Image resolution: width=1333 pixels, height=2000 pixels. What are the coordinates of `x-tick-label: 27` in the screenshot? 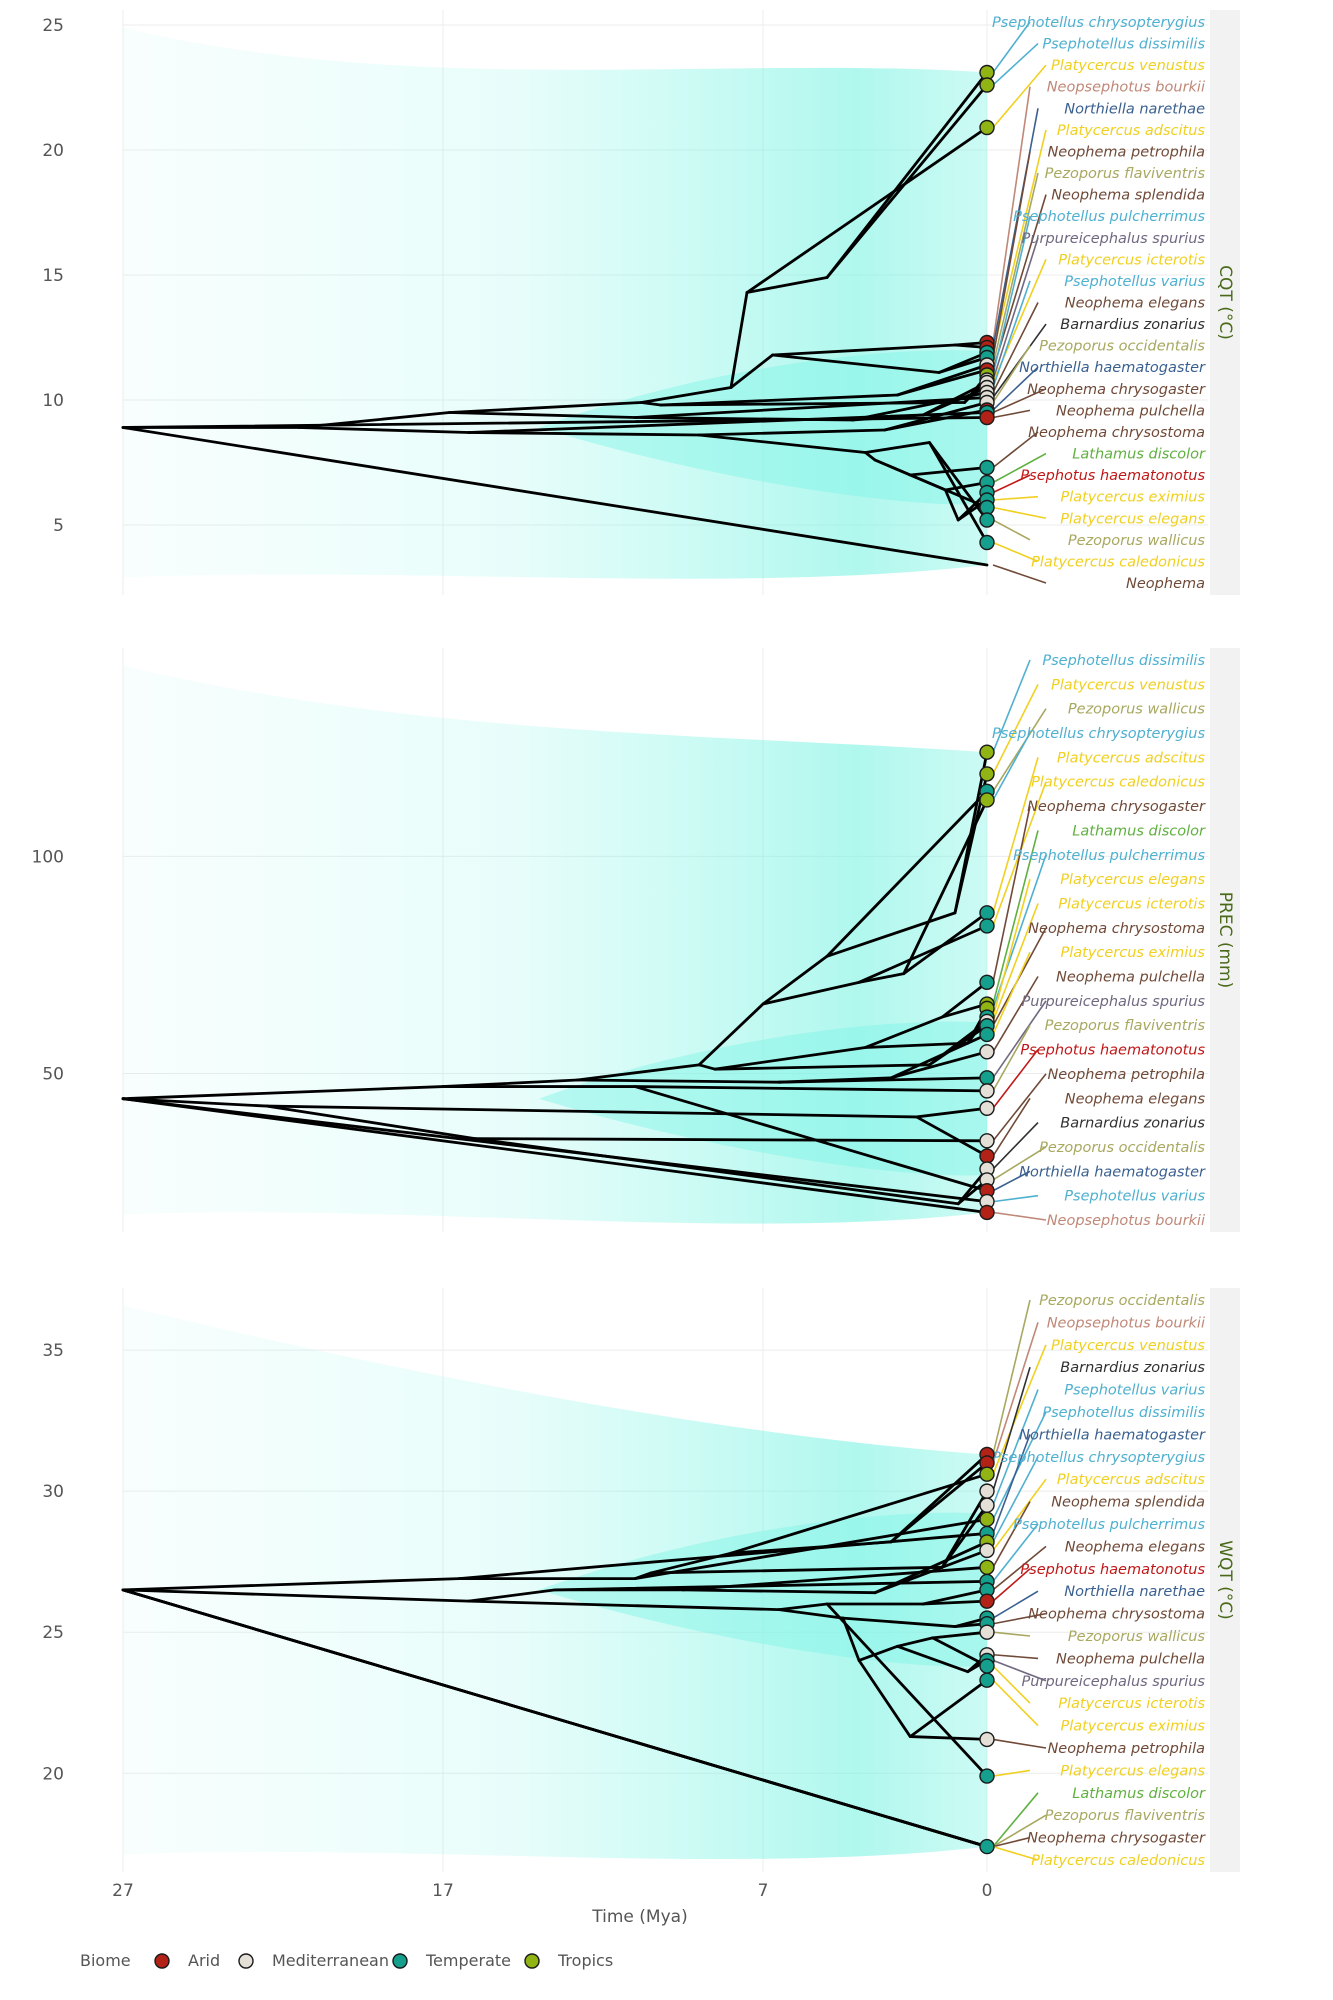 It's located at (123, 1891).